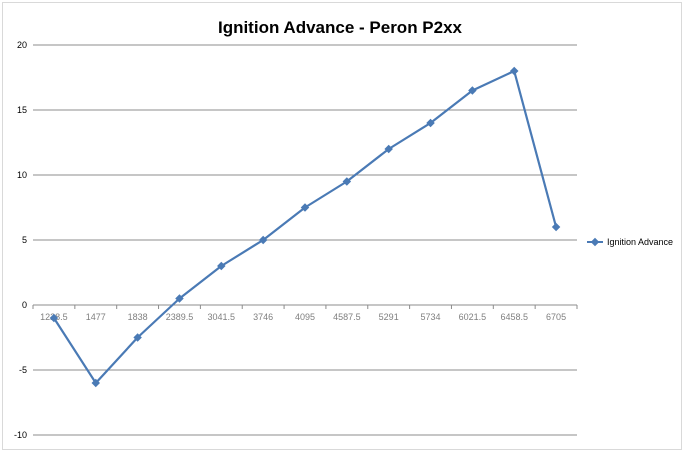 The image size is (686, 454). I want to click on y-tick-label: 0, so click(24, 305).